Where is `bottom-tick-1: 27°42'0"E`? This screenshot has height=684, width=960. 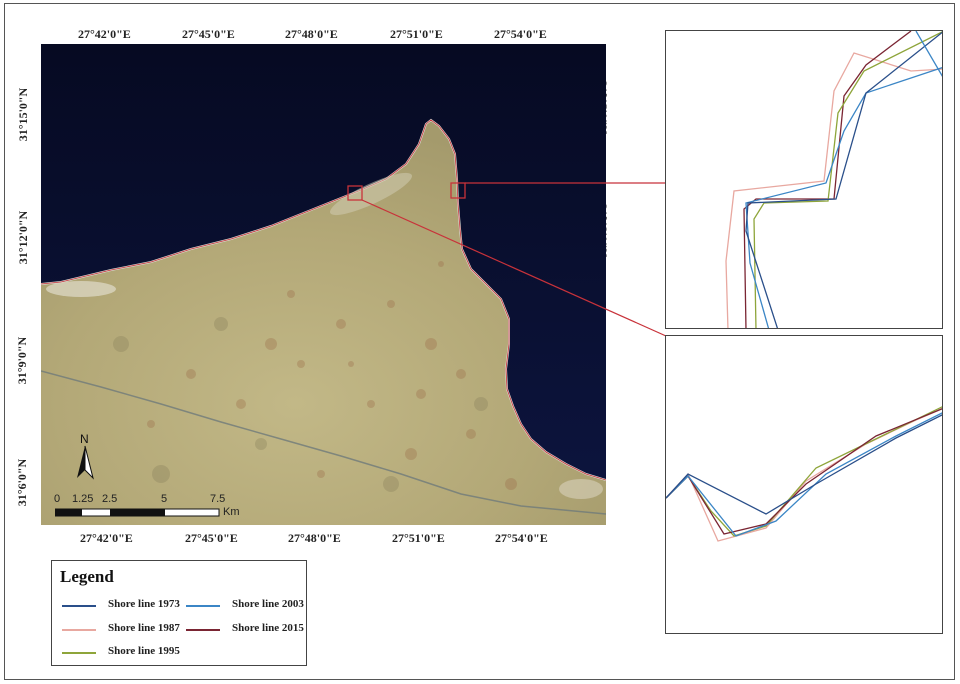 bottom-tick-1: 27°42'0"E is located at coordinates (106, 538).